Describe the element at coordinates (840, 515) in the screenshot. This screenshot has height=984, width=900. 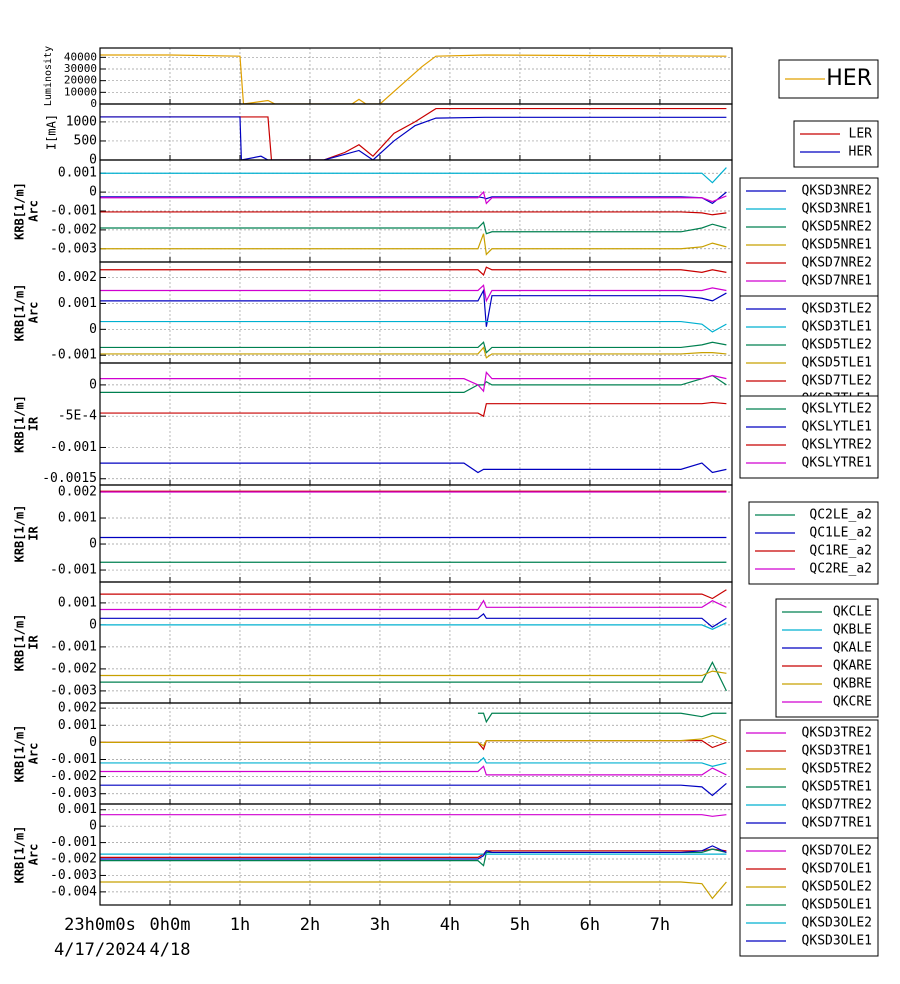
I see `legend-label: QC2LE_a2` at that location.